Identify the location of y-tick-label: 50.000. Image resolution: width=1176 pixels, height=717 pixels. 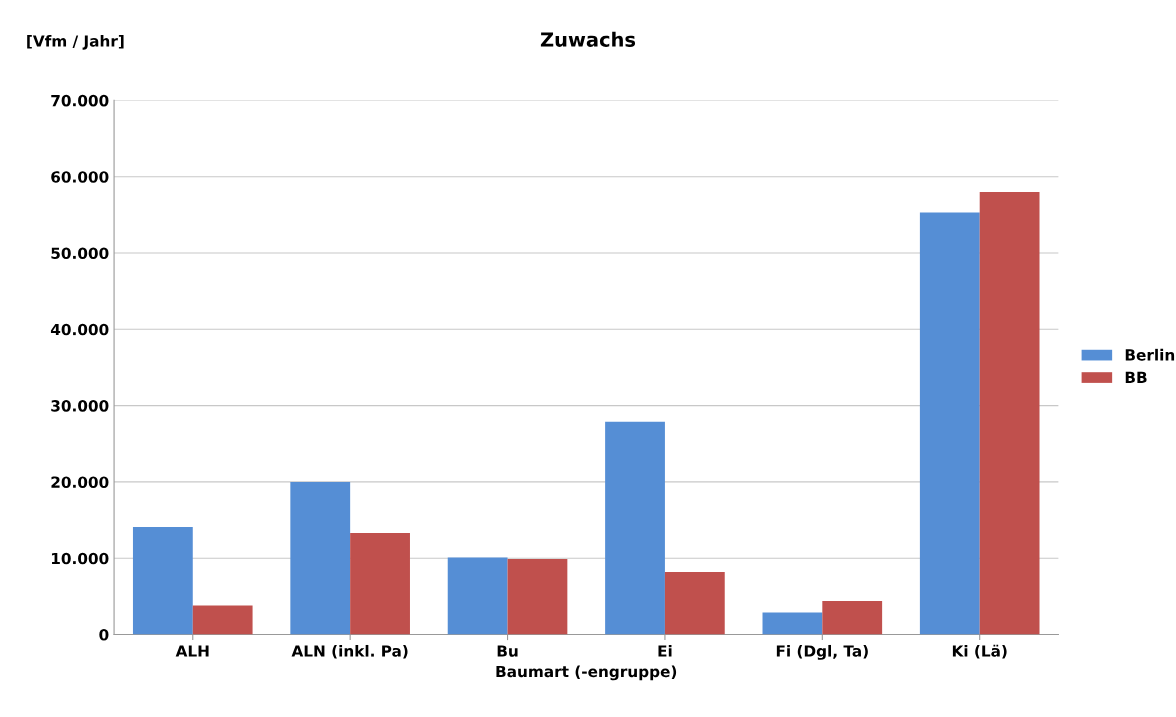
(80, 253).